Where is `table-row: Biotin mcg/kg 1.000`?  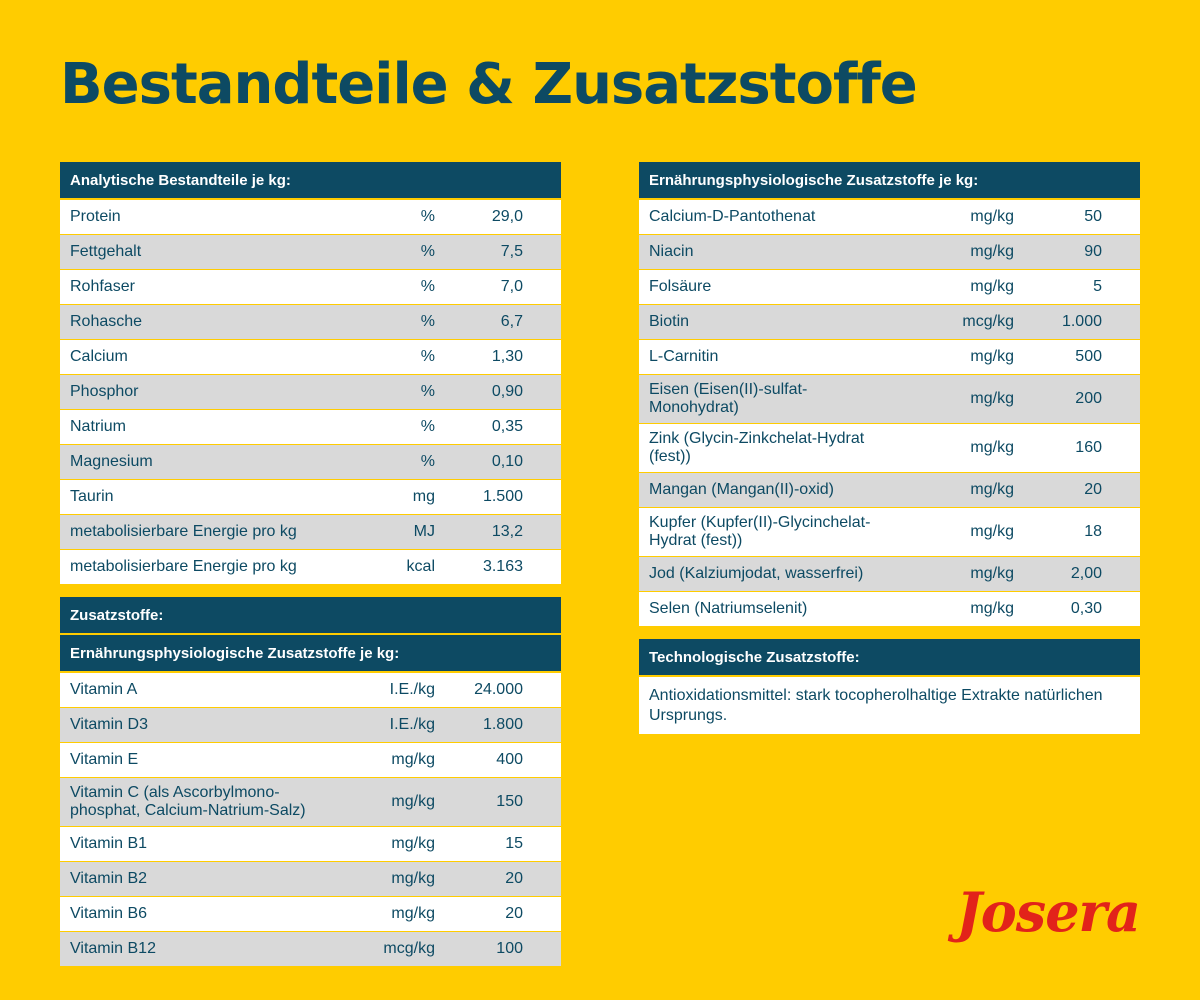 table-row: Biotin mcg/kg 1.000 is located at coordinates (889, 322).